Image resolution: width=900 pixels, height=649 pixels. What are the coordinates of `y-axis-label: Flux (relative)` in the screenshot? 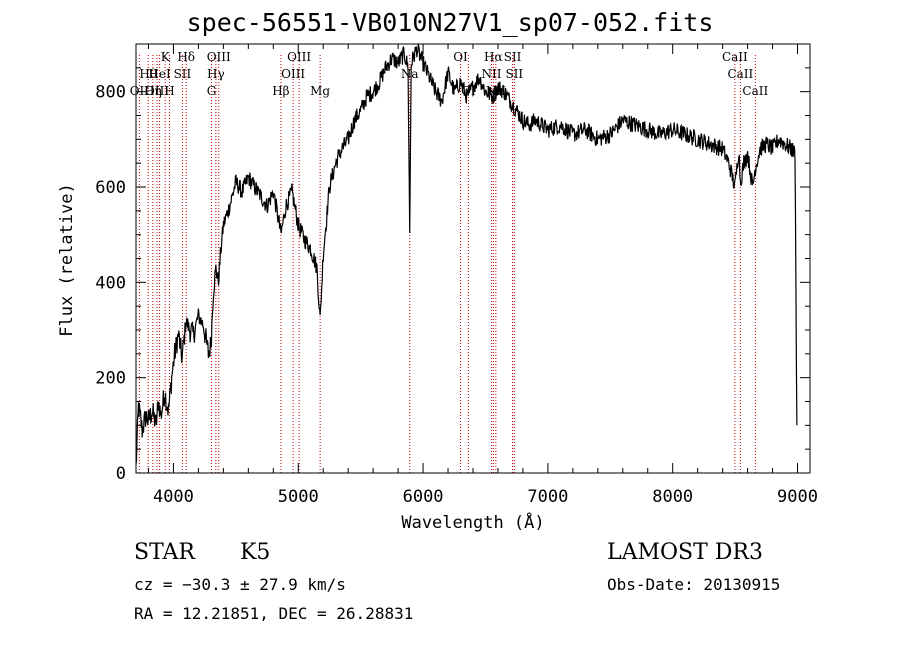 It's located at (67, 260).